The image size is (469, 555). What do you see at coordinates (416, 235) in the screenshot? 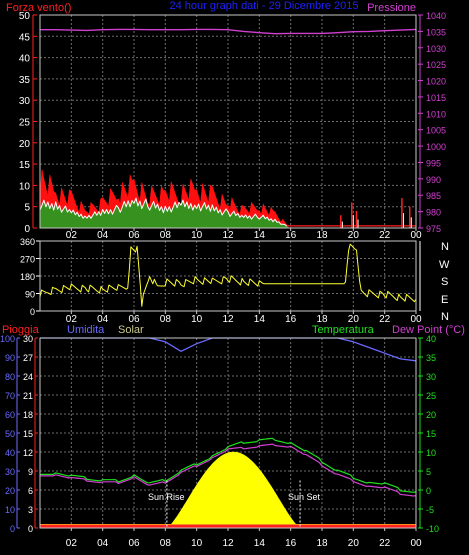
I see `panel1-xtick-label: 00` at bounding box center [416, 235].